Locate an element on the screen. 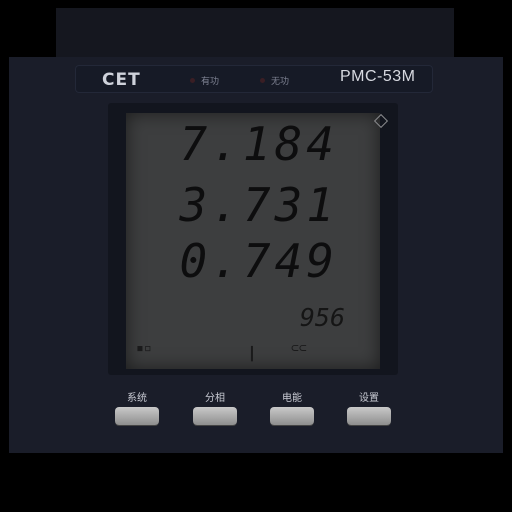 This screenshot has height=512, width=512. background-top is located at coordinates (255, 33).